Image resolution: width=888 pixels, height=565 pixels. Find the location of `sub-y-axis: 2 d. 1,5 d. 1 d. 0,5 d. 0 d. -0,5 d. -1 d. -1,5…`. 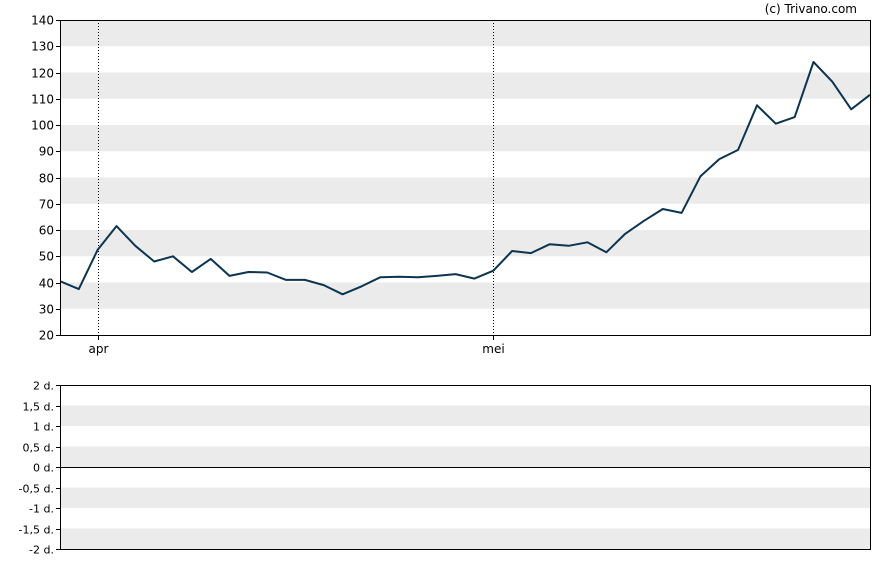

sub-y-axis: 2 d. 1,5 d. 1 d. 0,5 d. 0 d. -0,5 d. -1 d. -1,5… is located at coordinates (39, 468).